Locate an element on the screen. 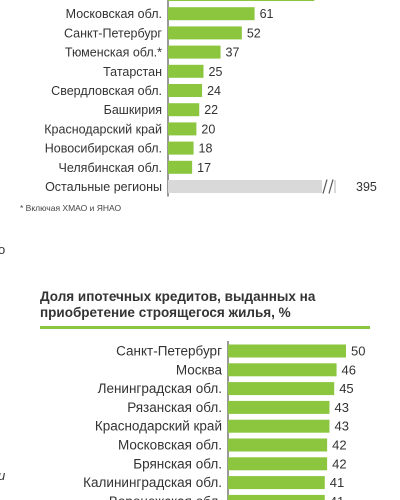 Image resolution: width=400 pixels, height=500 pixels. axis-break-gap is located at coordinates (328, 186).